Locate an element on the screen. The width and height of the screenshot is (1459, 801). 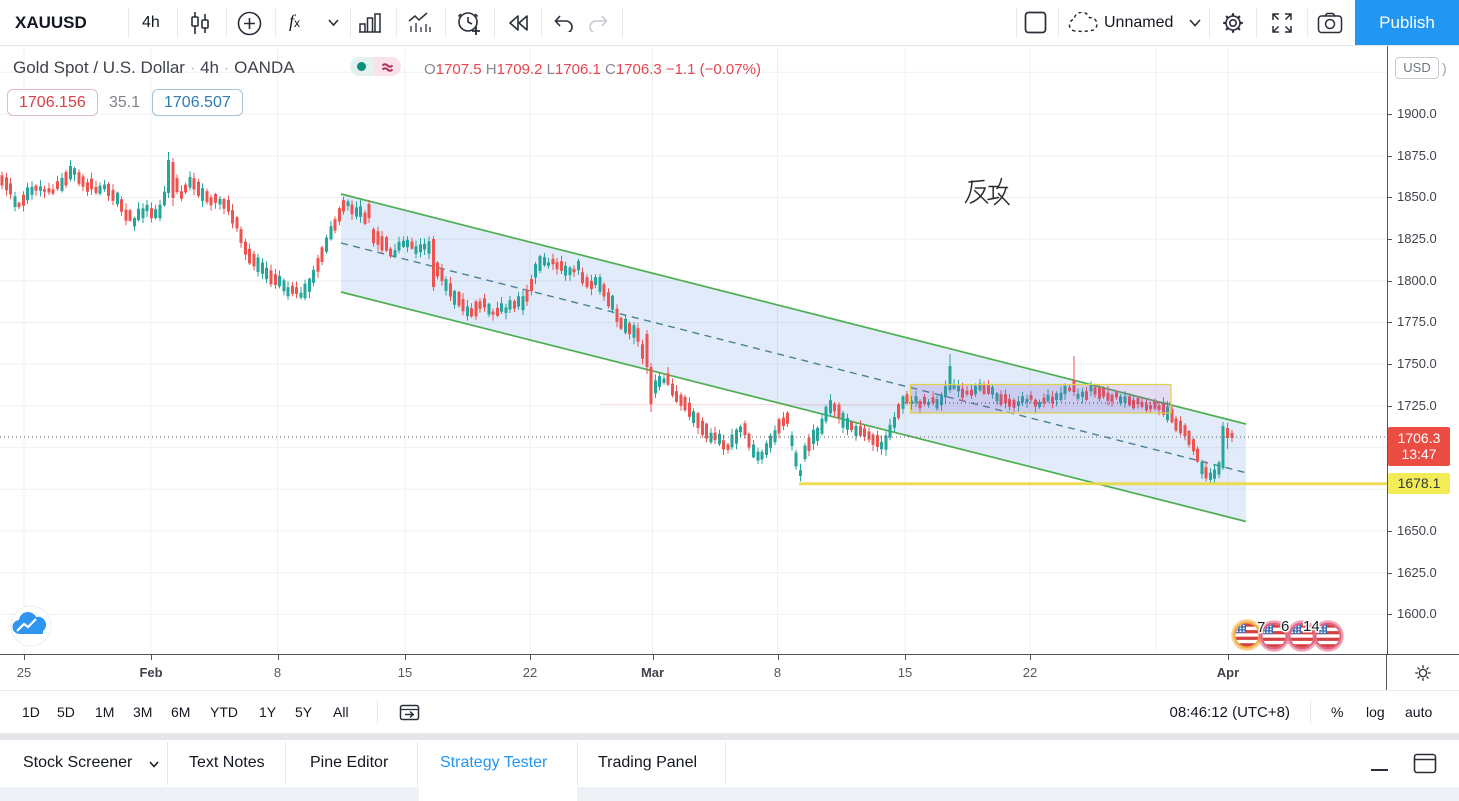
svg-text: 14 is located at coordinates (1311, 626).